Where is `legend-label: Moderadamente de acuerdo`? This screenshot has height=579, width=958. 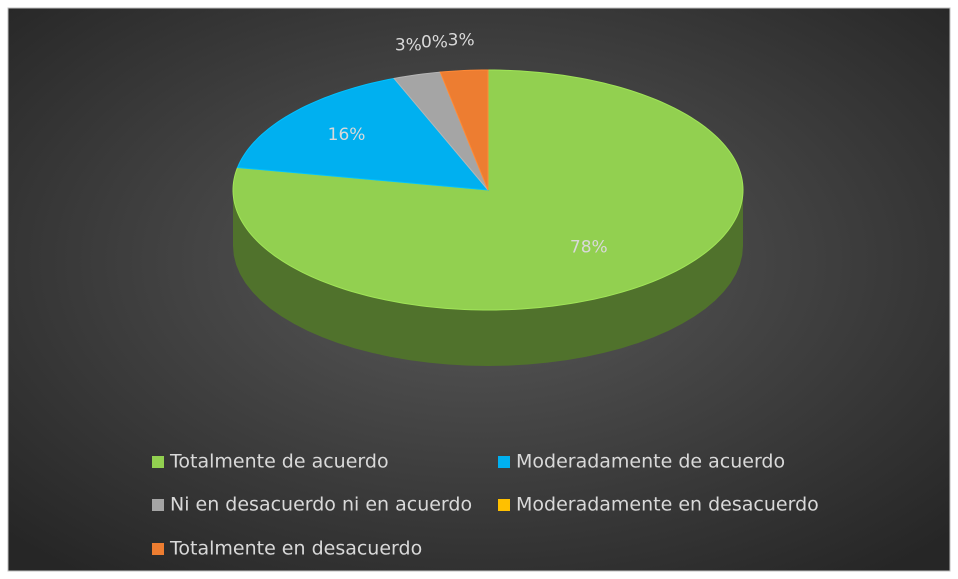
legend-label: Moderadamente de acuerdo is located at coordinates (650, 462).